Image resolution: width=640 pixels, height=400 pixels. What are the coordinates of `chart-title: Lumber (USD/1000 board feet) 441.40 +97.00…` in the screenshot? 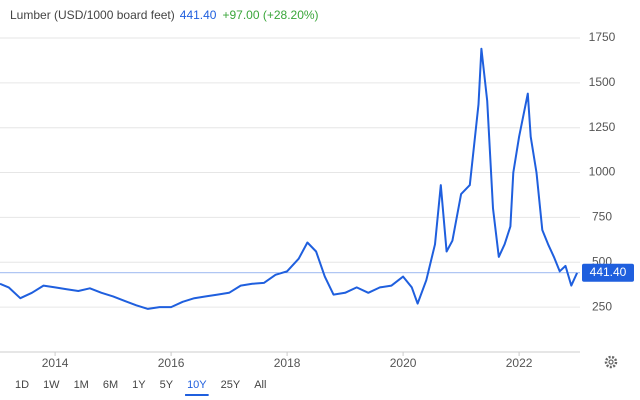 It's located at (164, 15).